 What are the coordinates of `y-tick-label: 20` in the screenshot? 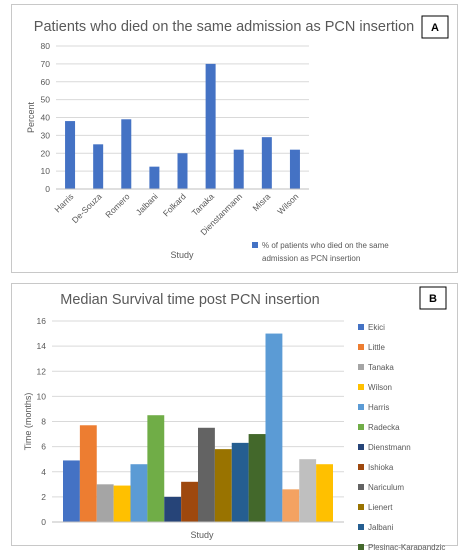 It's located at (46, 153).